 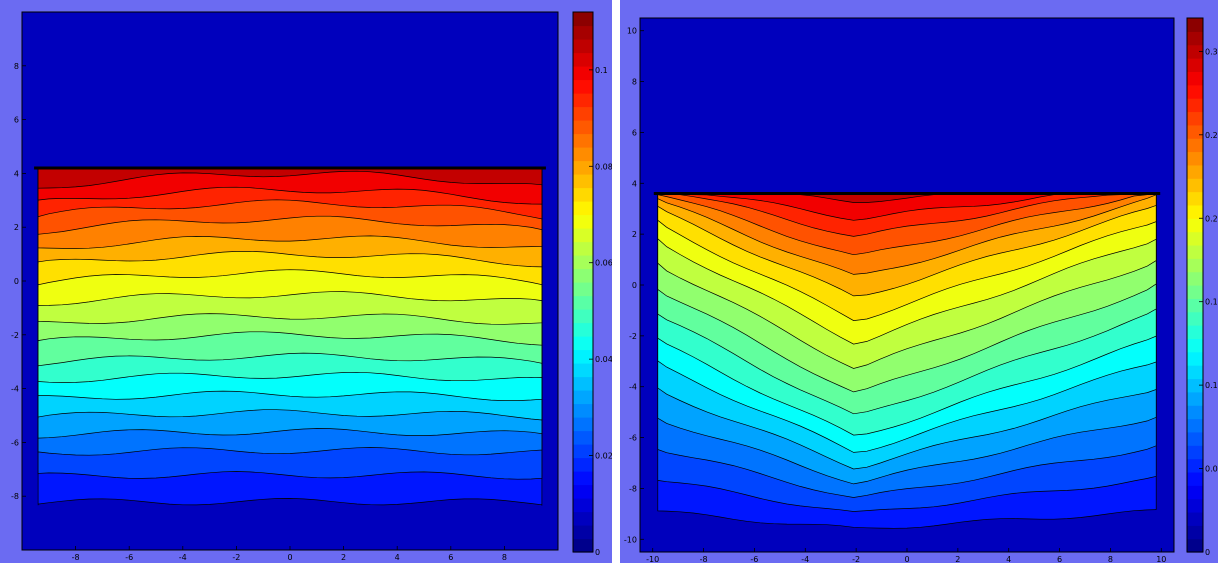 What do you see at coordinates (15, 389) in the screenshot?
I see `y-tick-label: -4` at bounding box center [15, 389].